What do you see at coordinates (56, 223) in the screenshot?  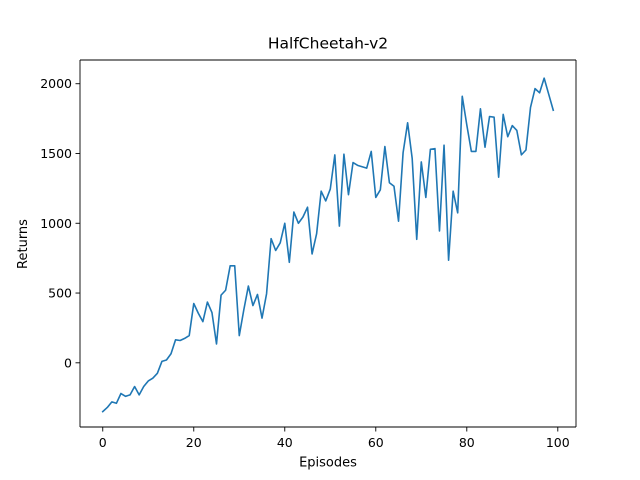 I see `y-tick-label: 1000` at bounding box center [56, 223].